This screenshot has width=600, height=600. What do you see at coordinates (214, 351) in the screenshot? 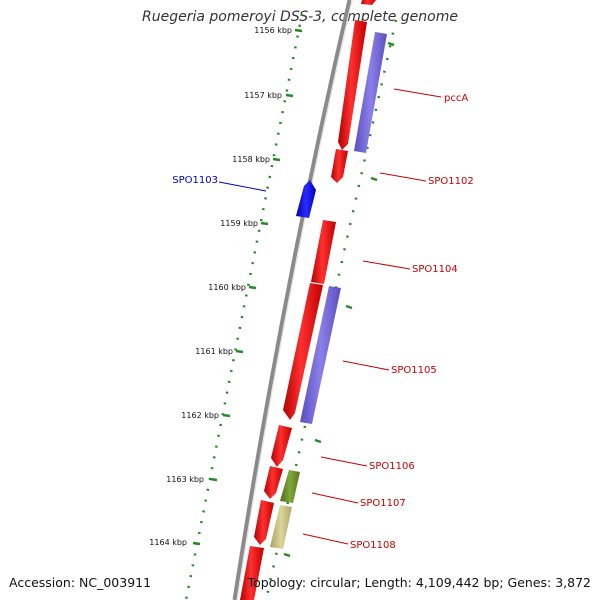
I see `tick-label: 1161 kbp` at bounding box center [214, 351].